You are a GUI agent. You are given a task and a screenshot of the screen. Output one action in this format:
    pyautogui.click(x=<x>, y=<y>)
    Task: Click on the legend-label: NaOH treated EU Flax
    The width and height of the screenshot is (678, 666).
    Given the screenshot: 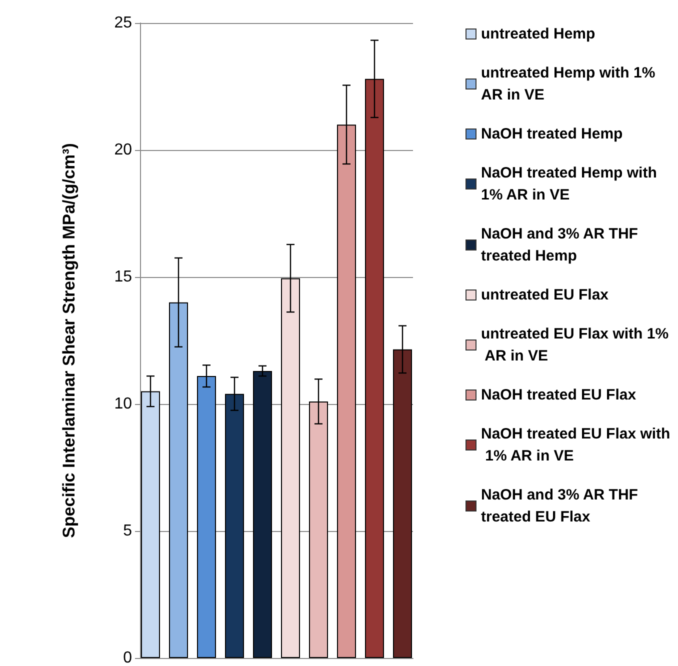 What is the action you would take?
    pyautogui.click(x=559, y=395)
    